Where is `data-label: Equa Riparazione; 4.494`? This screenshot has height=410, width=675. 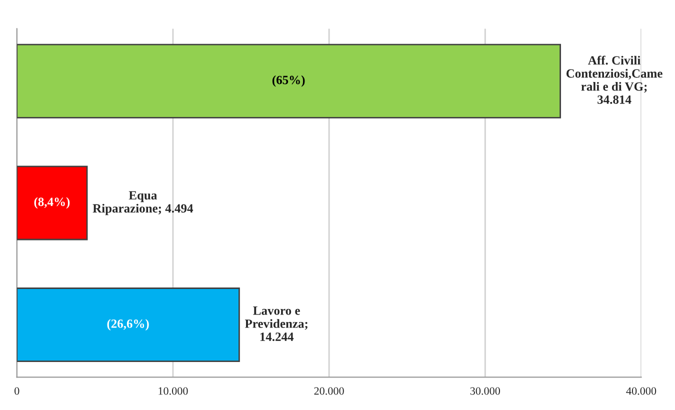
data-label: Equa Riparazione; 4.494 is located at coordinates (143, 203).